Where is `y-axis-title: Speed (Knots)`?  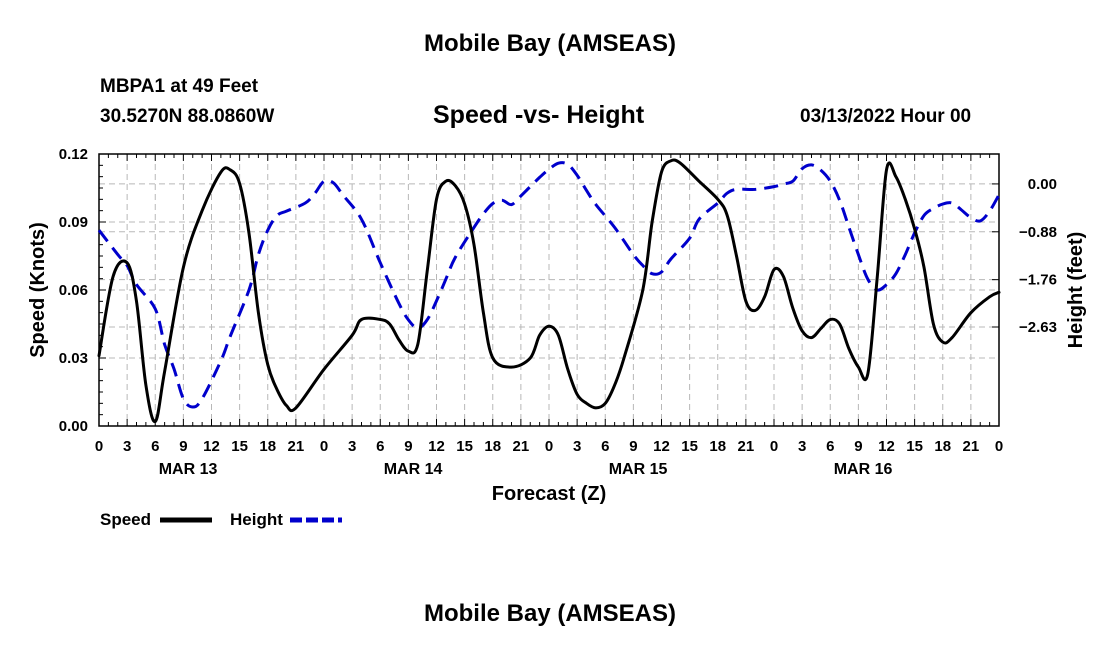
y-axis-title: Speed (Knots) is located at coordinates (38, 290).